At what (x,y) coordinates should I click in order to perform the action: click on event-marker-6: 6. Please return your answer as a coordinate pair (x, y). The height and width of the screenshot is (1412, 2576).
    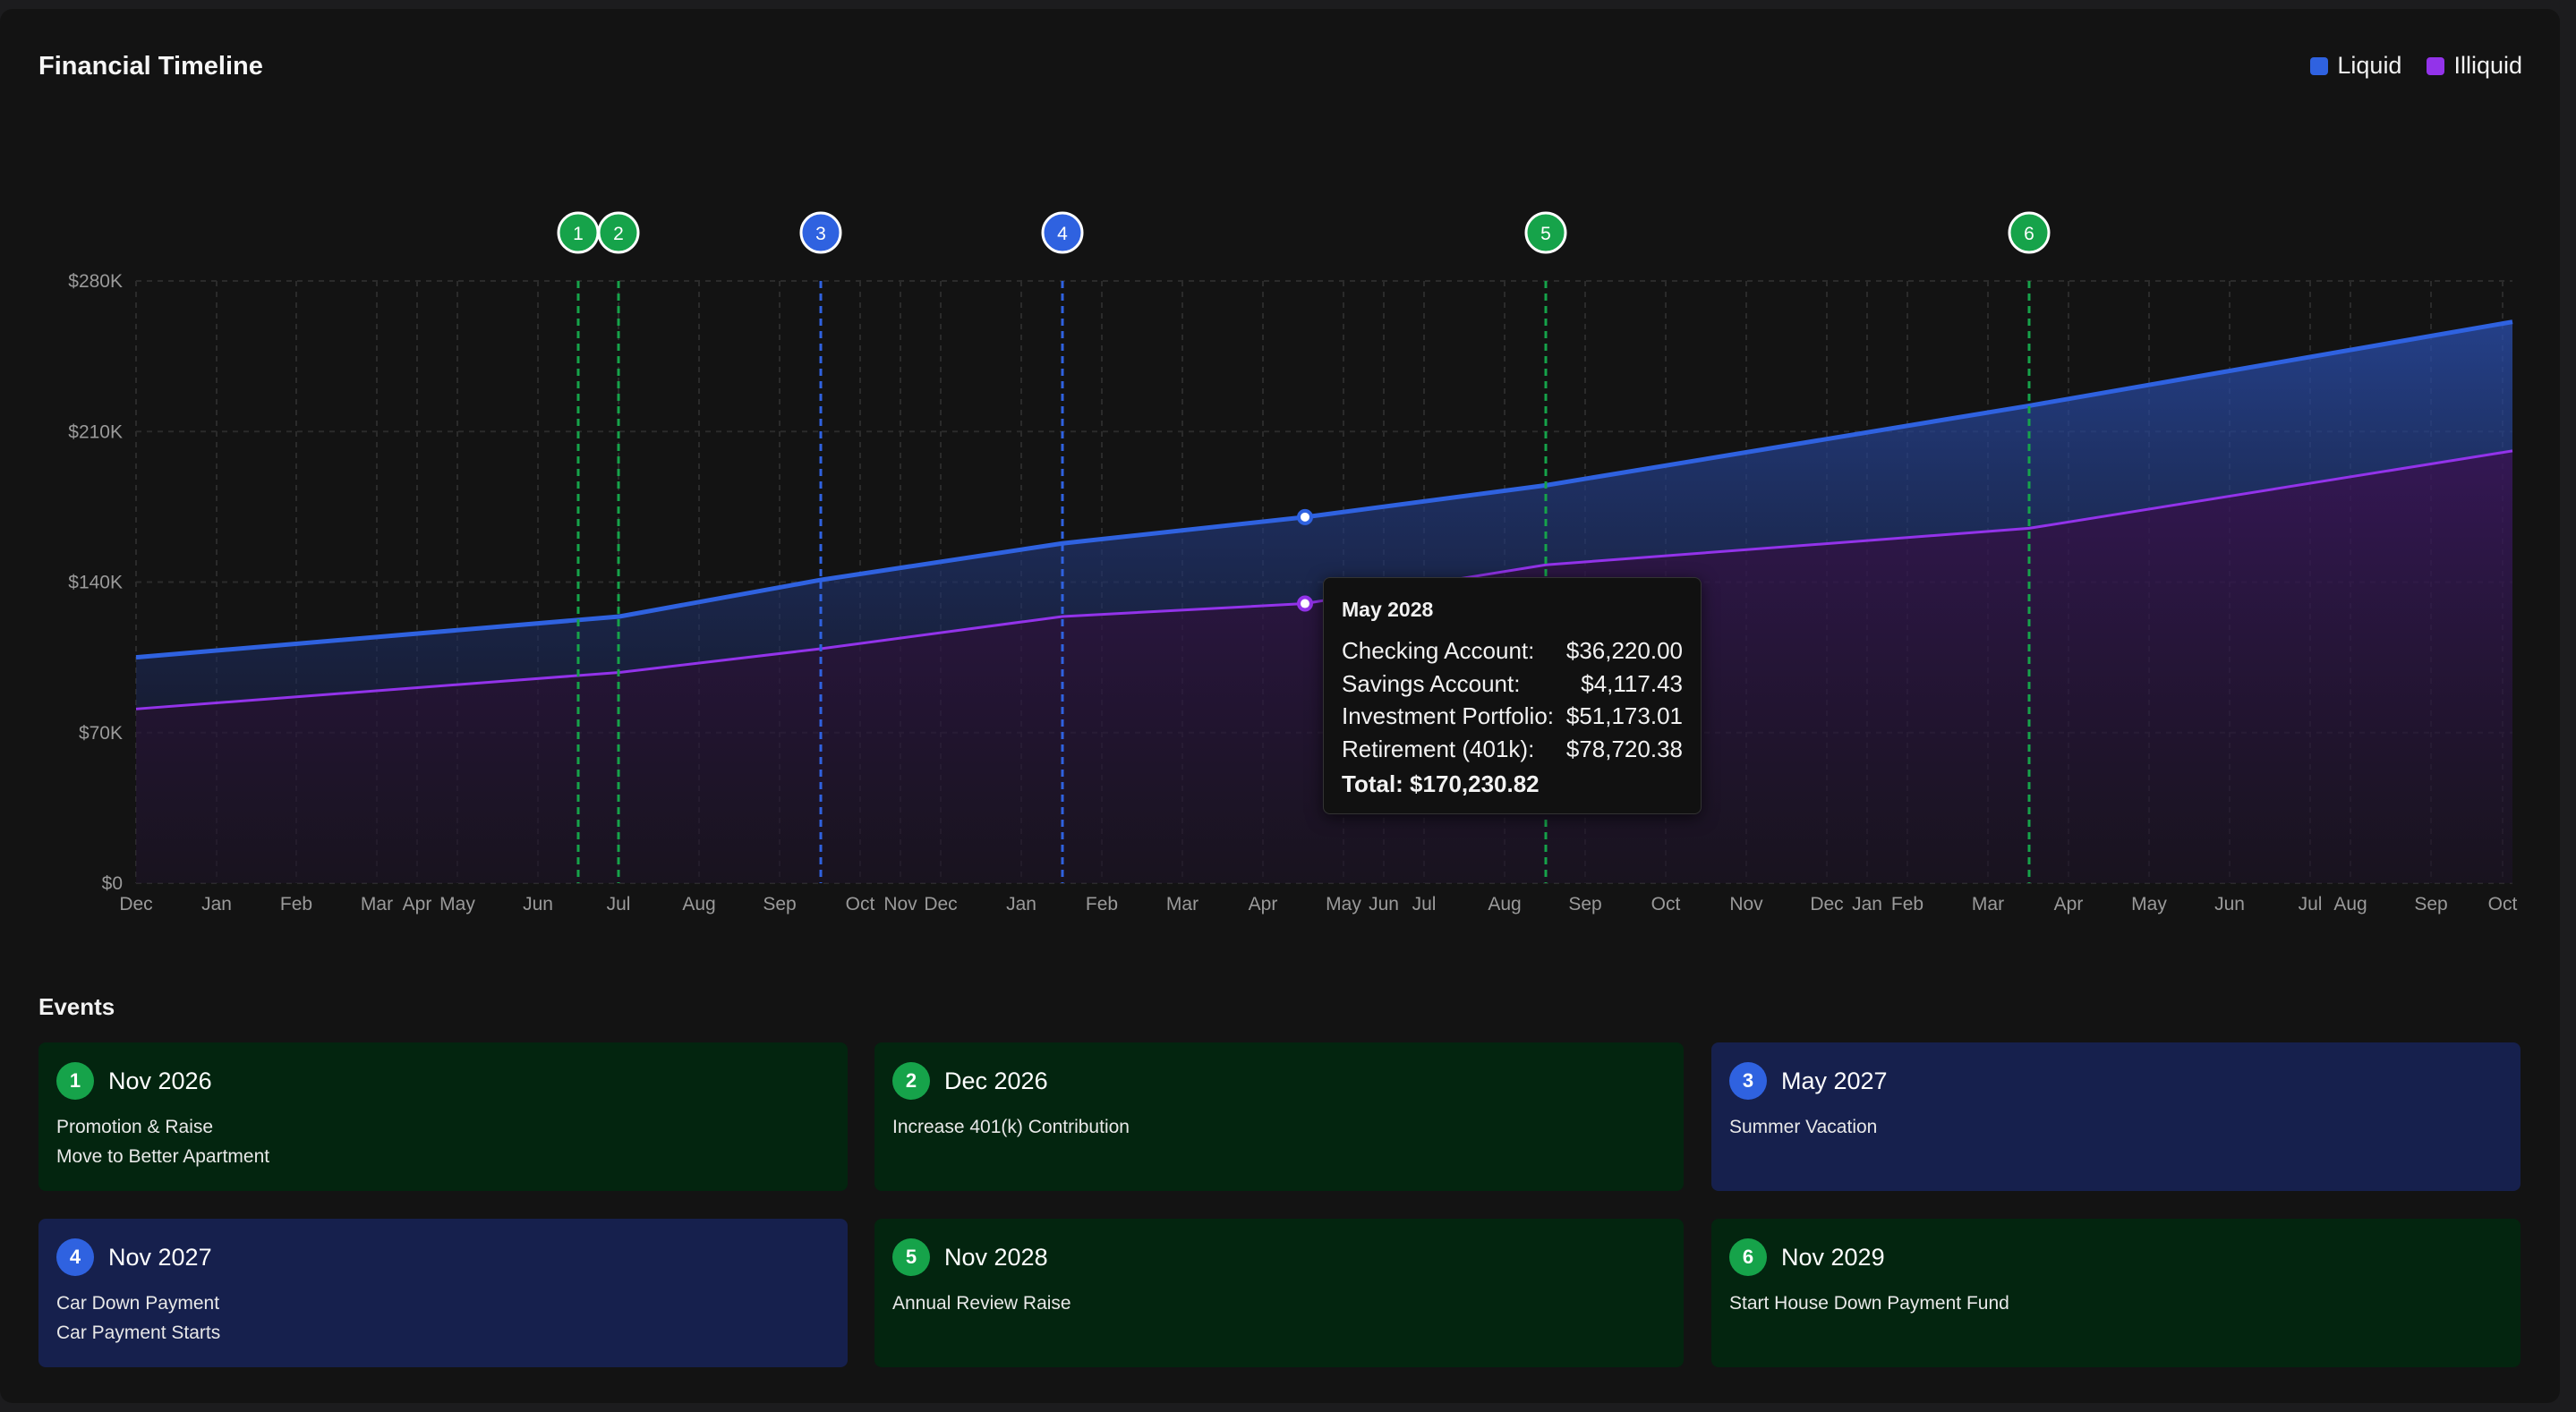
    Looking at the image, I should click on (2029, 233).